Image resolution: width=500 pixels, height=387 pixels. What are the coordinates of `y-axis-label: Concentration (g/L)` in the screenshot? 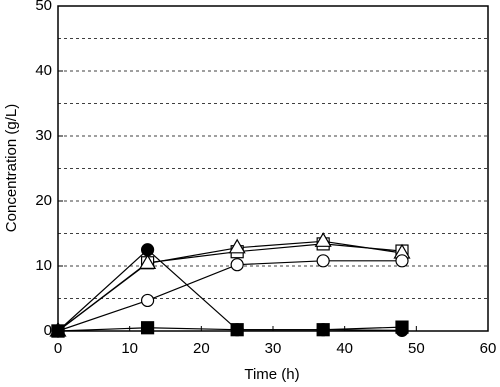 It's located at (11, 168).